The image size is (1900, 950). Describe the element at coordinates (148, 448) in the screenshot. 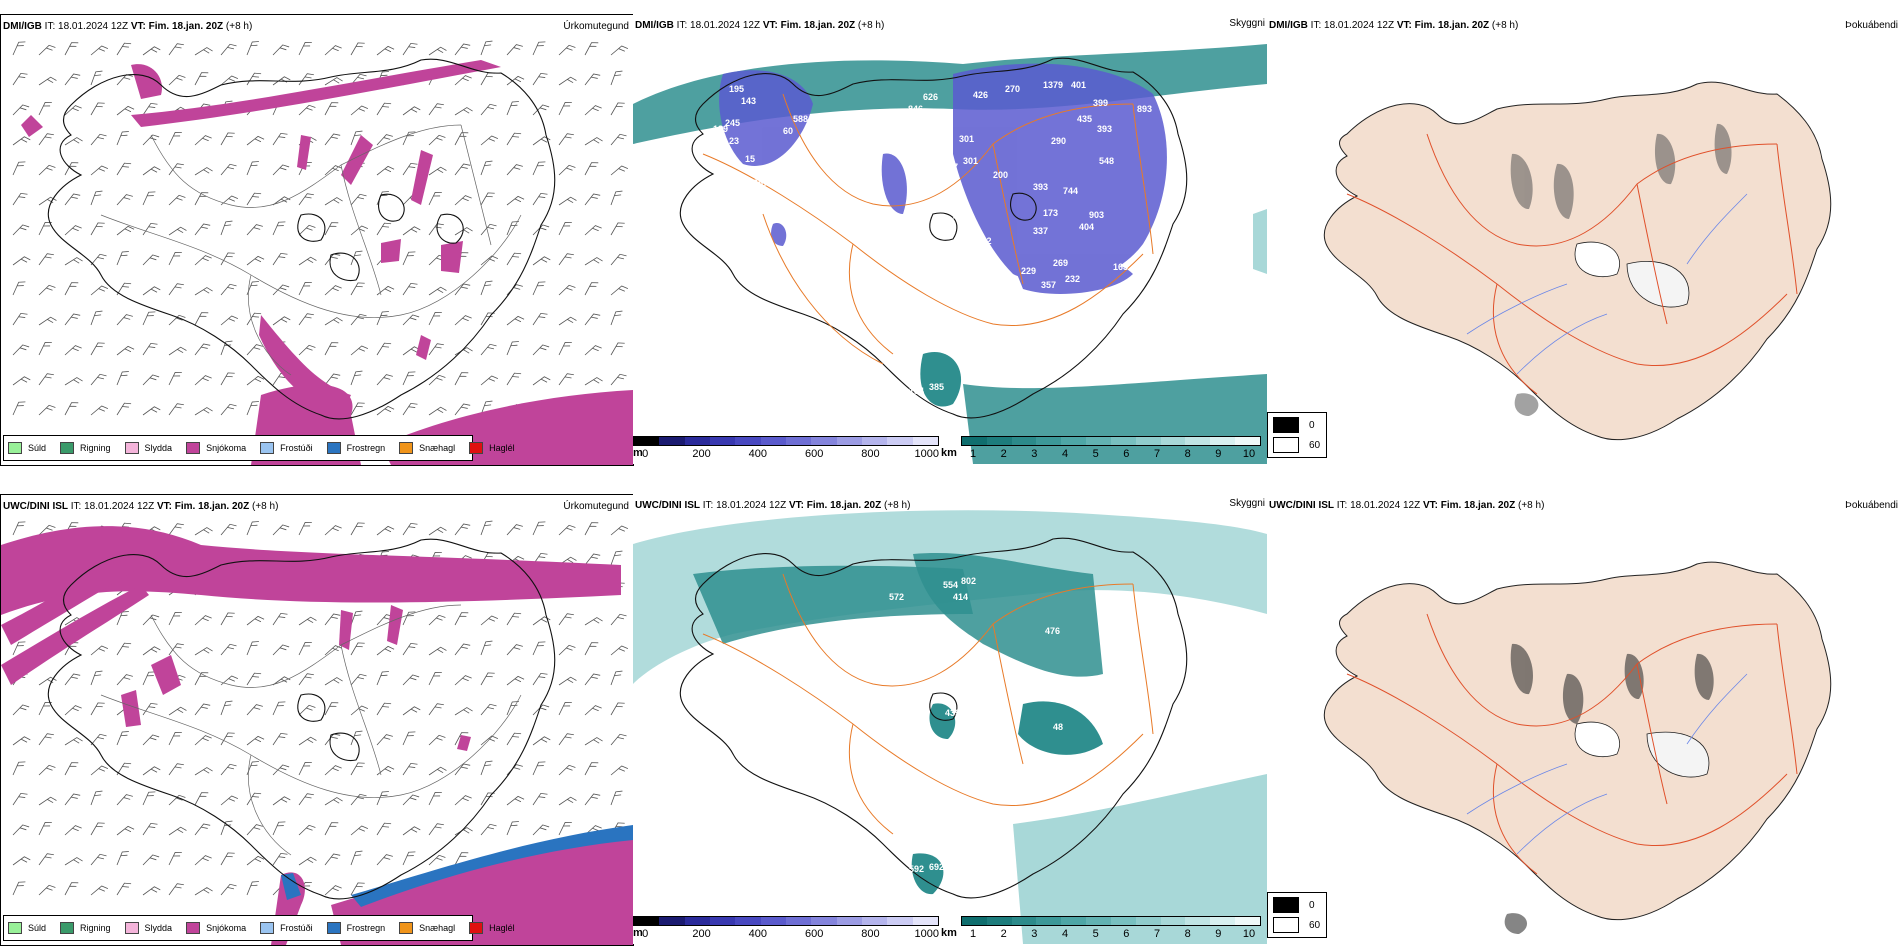

I see `legend-item-sleet: Slydda` at that location.